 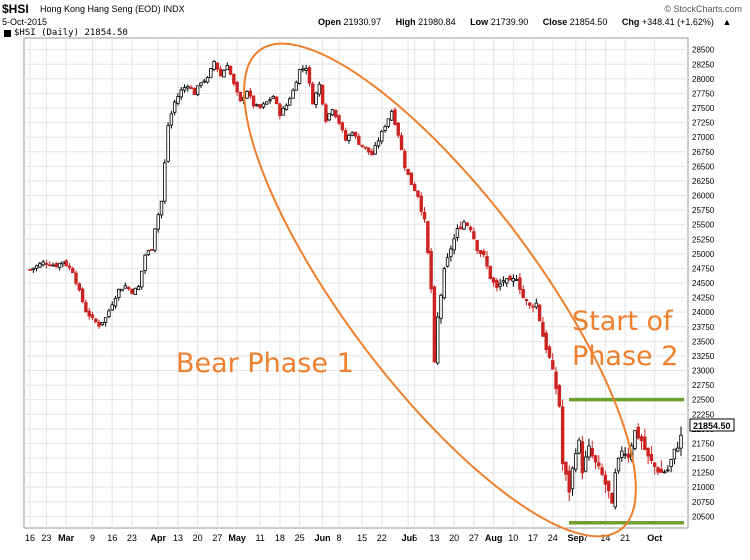 I want to click on x-tick-label: 8, so click(x=339, y=538).